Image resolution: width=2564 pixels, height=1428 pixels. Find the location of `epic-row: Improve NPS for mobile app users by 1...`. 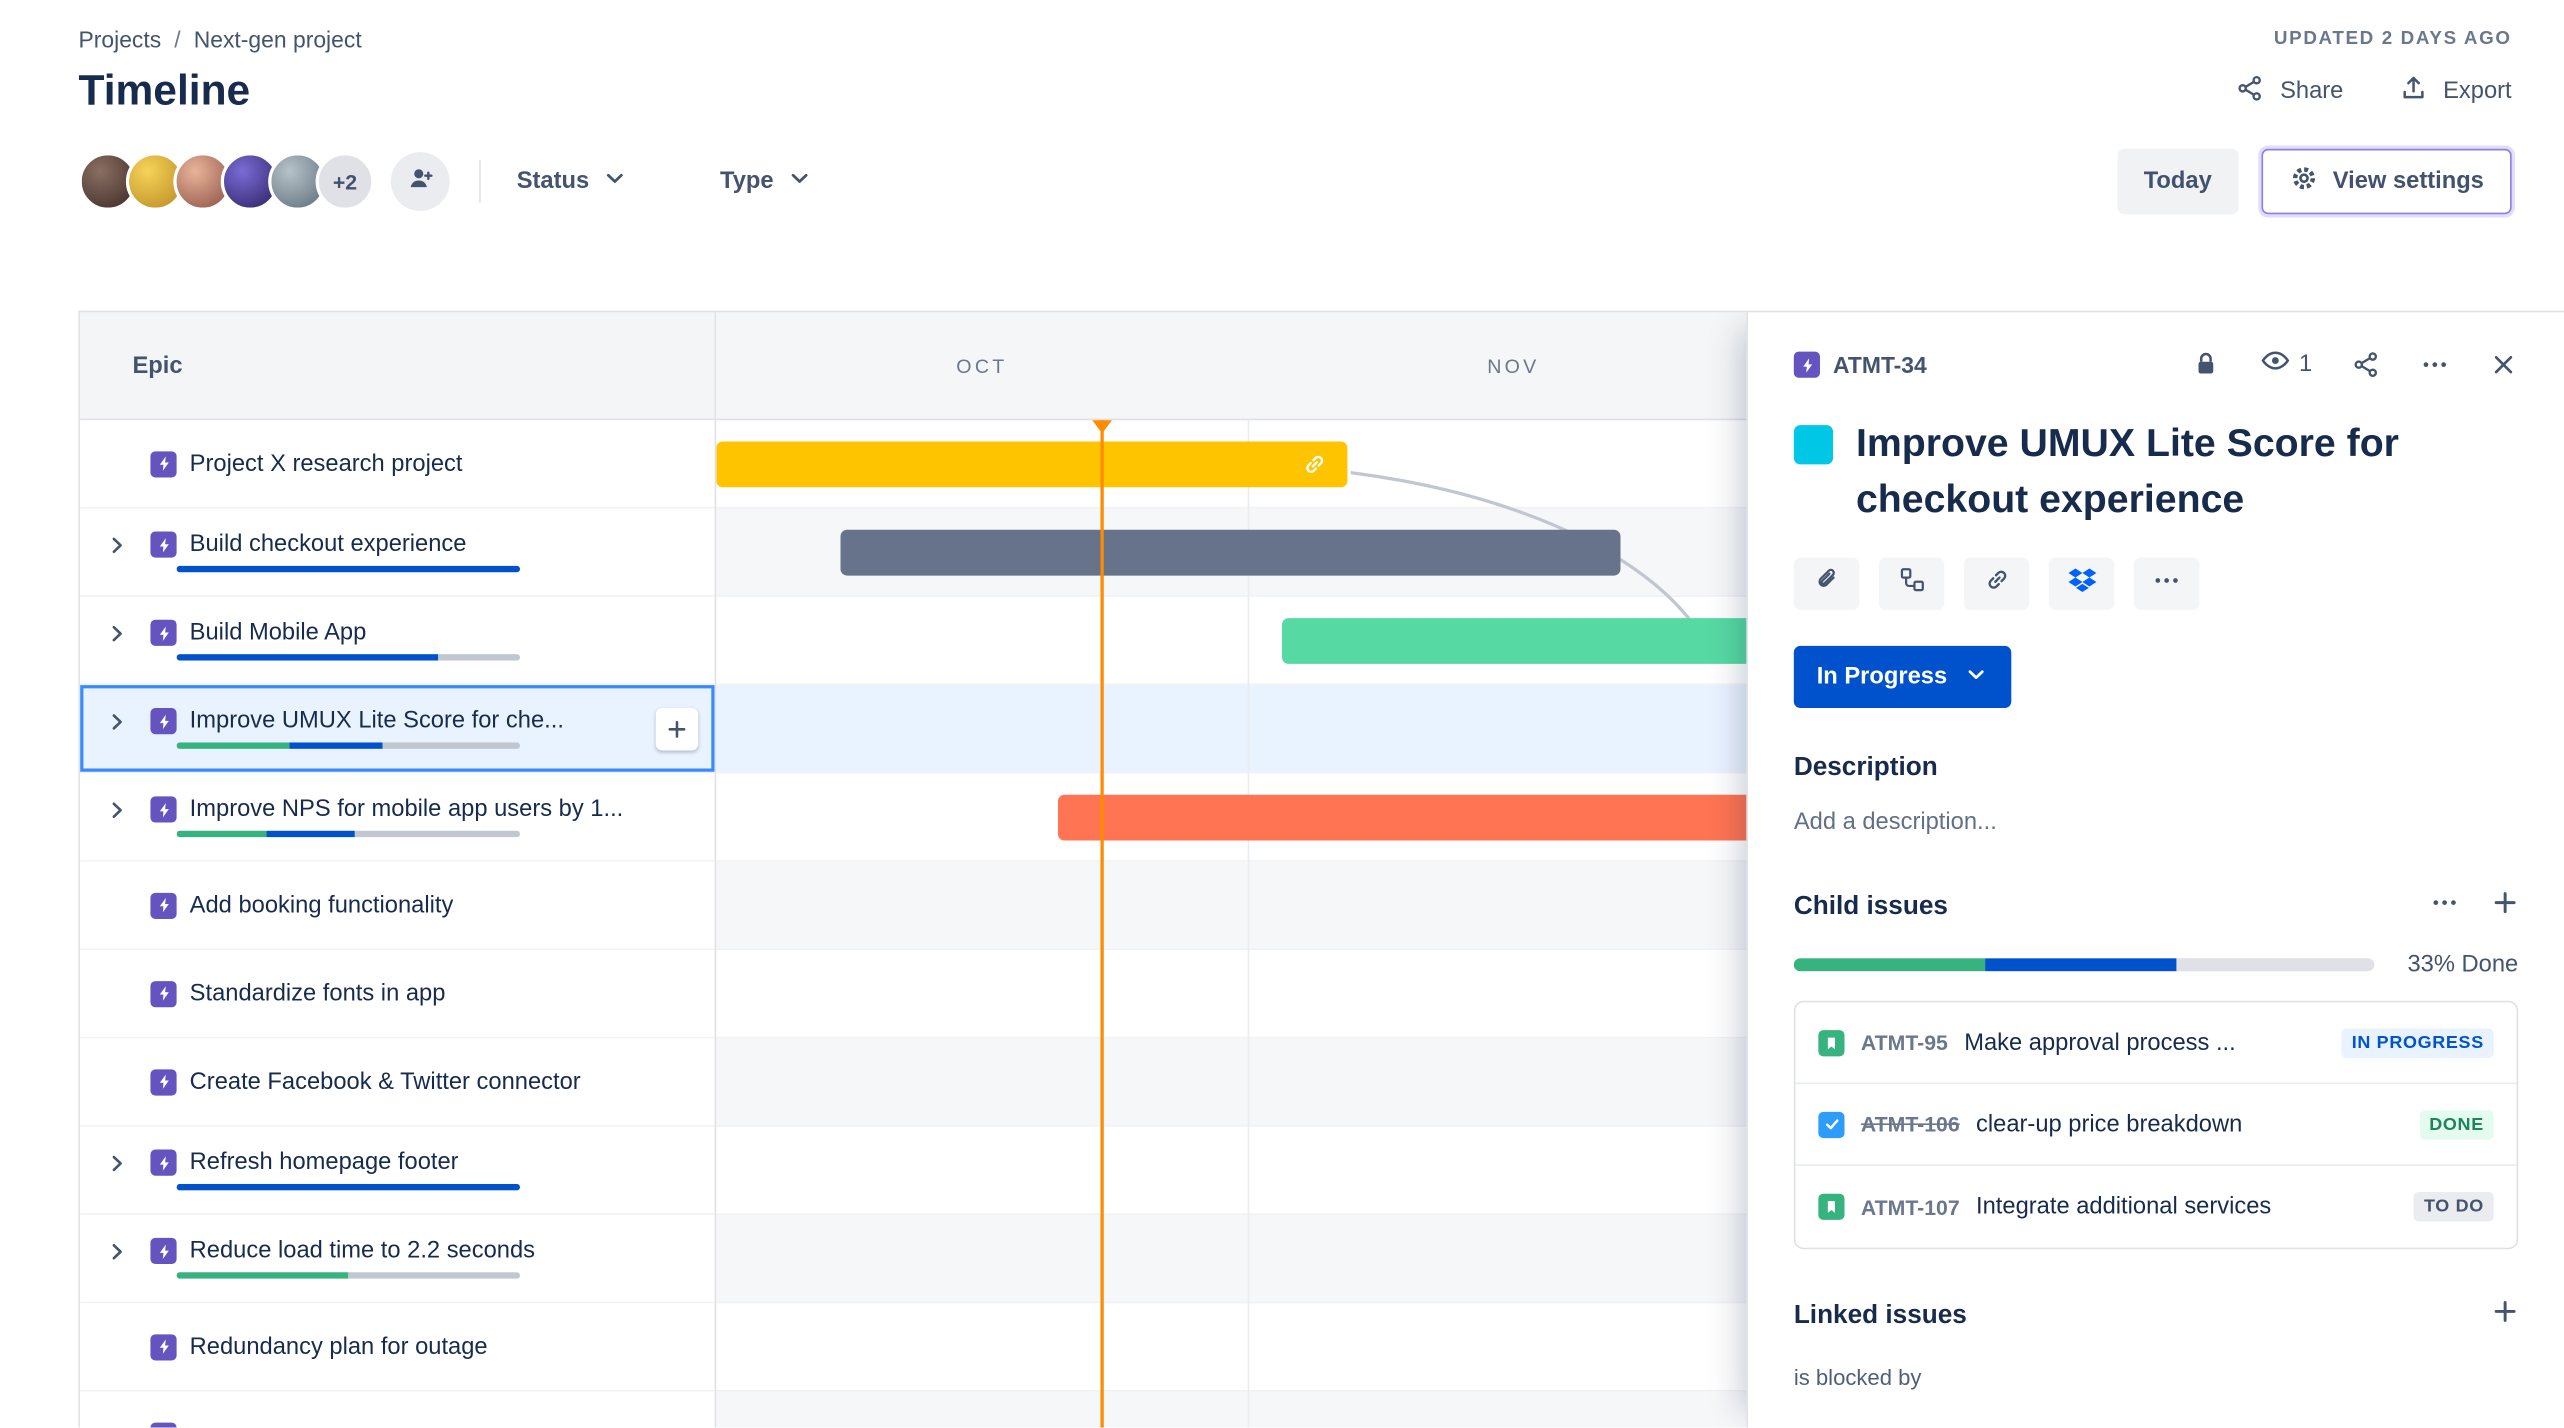

epic-row: Improve NPS for mobile app users by 1... is located at coordinates (397, 817).